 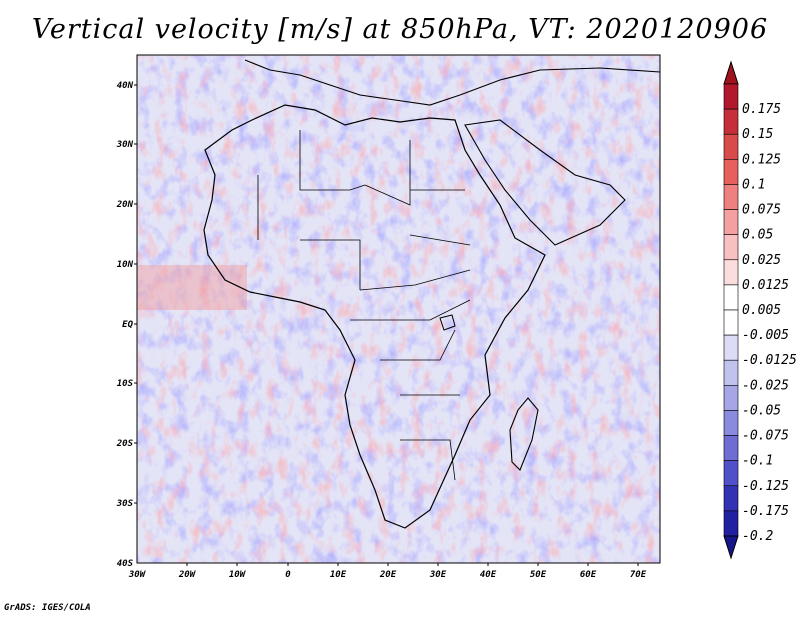 What do you see at coordinates (125, 384) in the screenshot?
I see `lat-label: 10S` at bounding box center [125, 384].